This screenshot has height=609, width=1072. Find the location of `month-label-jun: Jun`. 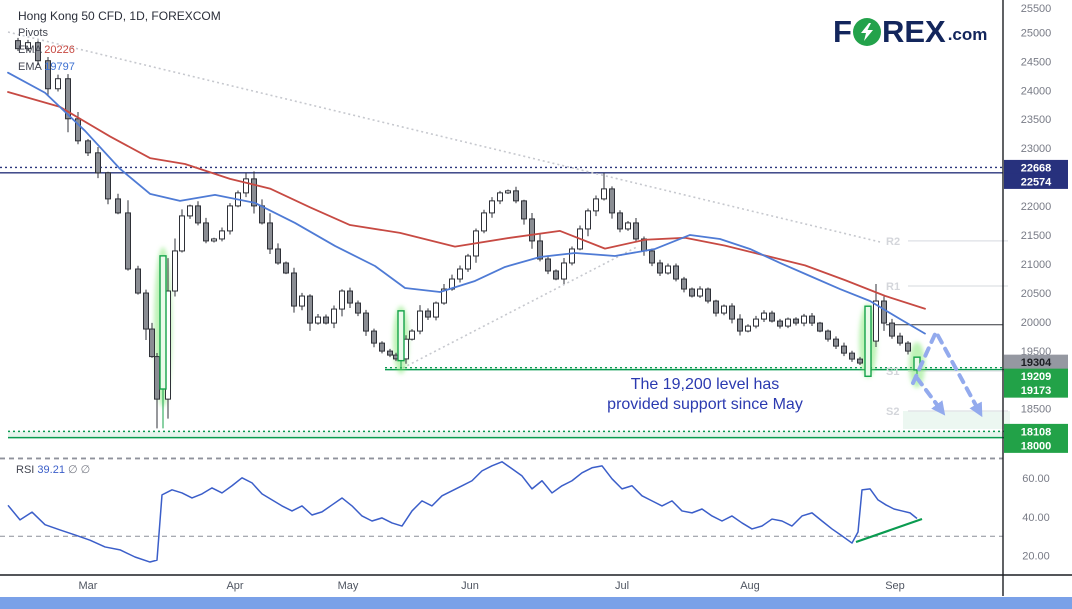

month-label-jun: Jun is located at coordinates (470, 586).